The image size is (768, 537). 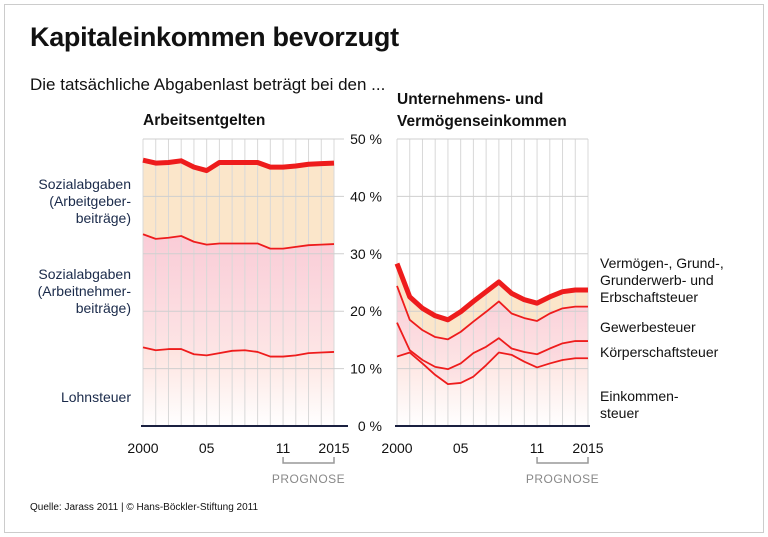 What do you see at coordinates (639, 405) in the screenshot?
I see `label-einkommensteuer: Einkommen-steuer` at bounding box center [639, 405].